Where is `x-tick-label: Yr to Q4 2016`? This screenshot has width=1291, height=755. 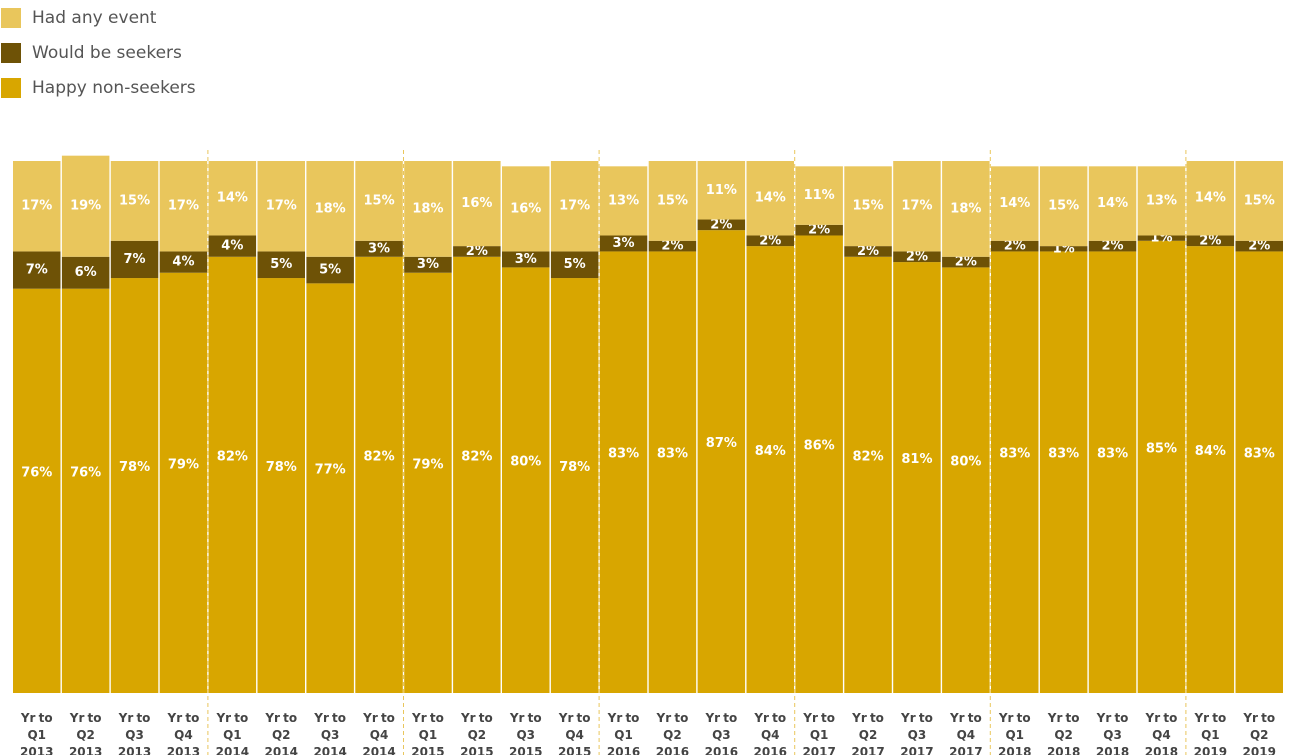
x-tick-label: Yr to Q4 2016 is located at coordinates (770, 733).